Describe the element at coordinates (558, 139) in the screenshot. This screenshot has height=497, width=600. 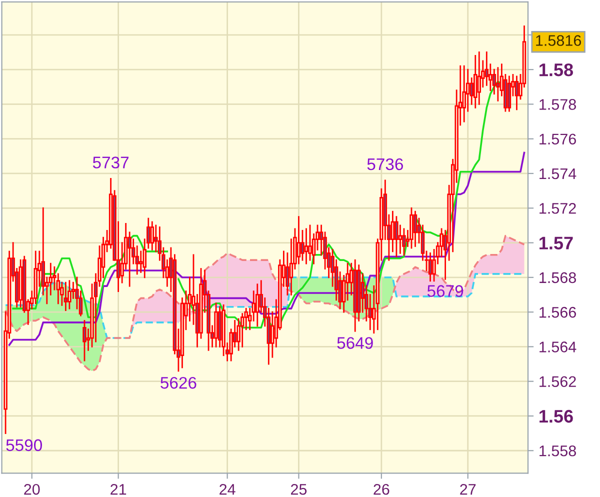
I see `y-tick-label: 1.576` at that location.